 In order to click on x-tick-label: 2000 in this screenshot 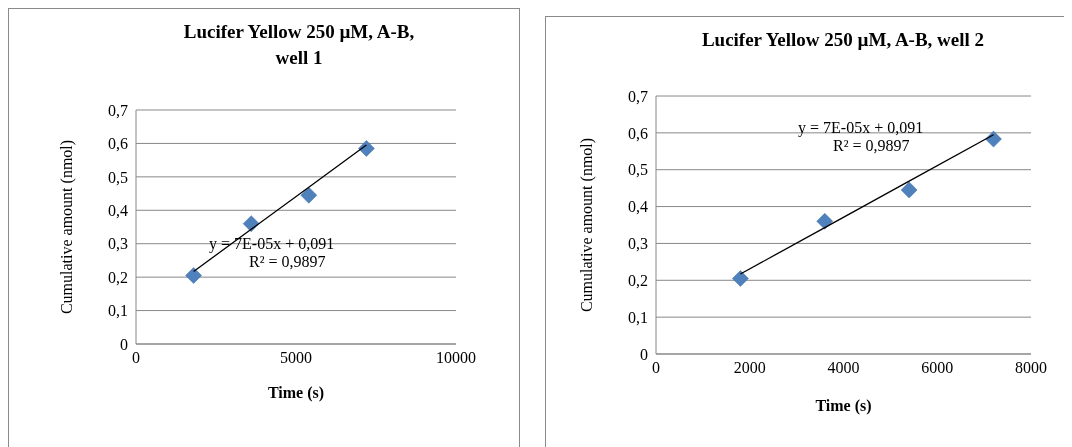, I will do `click(749, 368)`.